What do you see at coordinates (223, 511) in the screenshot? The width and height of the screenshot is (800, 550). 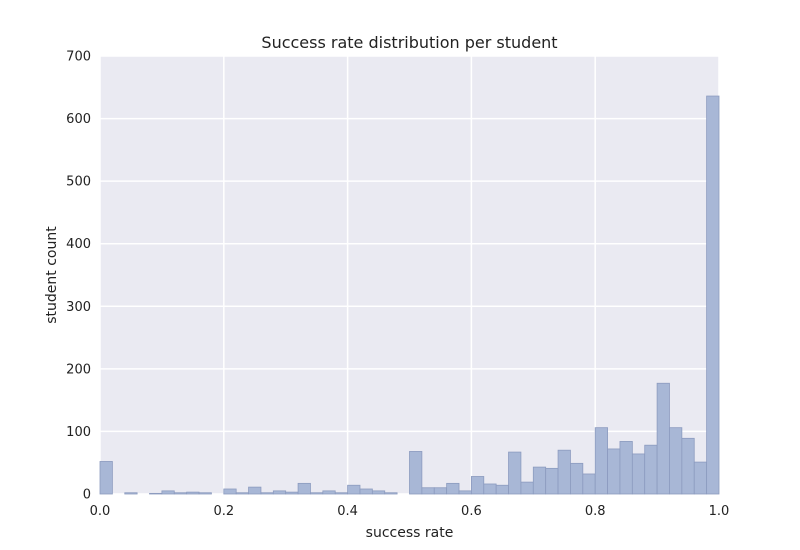 I see `x-tick-label: 0.2` at bounding box center [223, 511].